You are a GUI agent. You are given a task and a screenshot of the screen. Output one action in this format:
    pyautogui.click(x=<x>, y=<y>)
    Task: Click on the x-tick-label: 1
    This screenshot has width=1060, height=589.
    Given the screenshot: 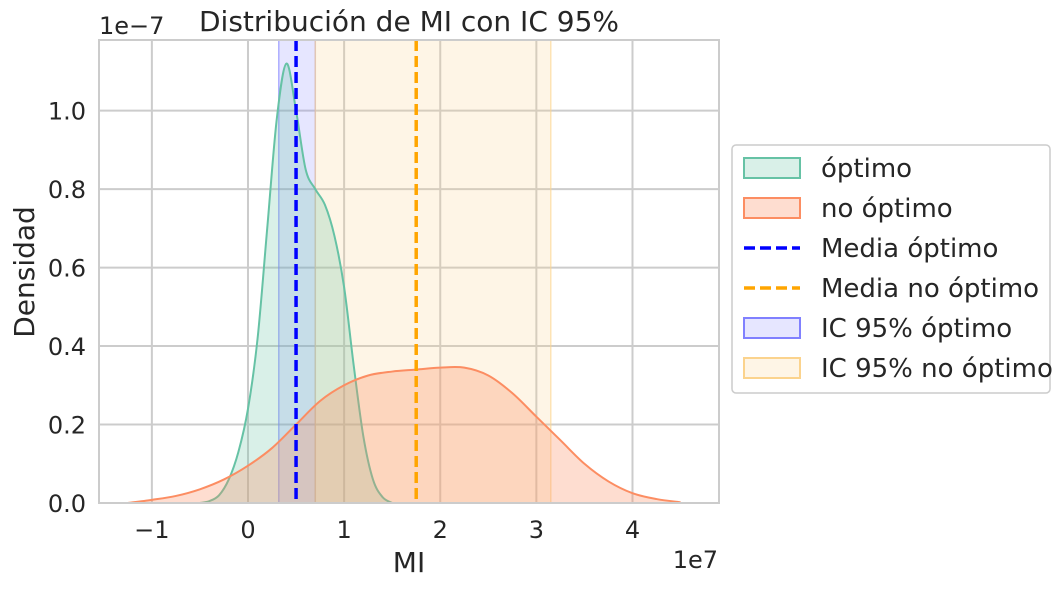 What is the action you would take?
    pyautogui.click(x=343, y=530)
    